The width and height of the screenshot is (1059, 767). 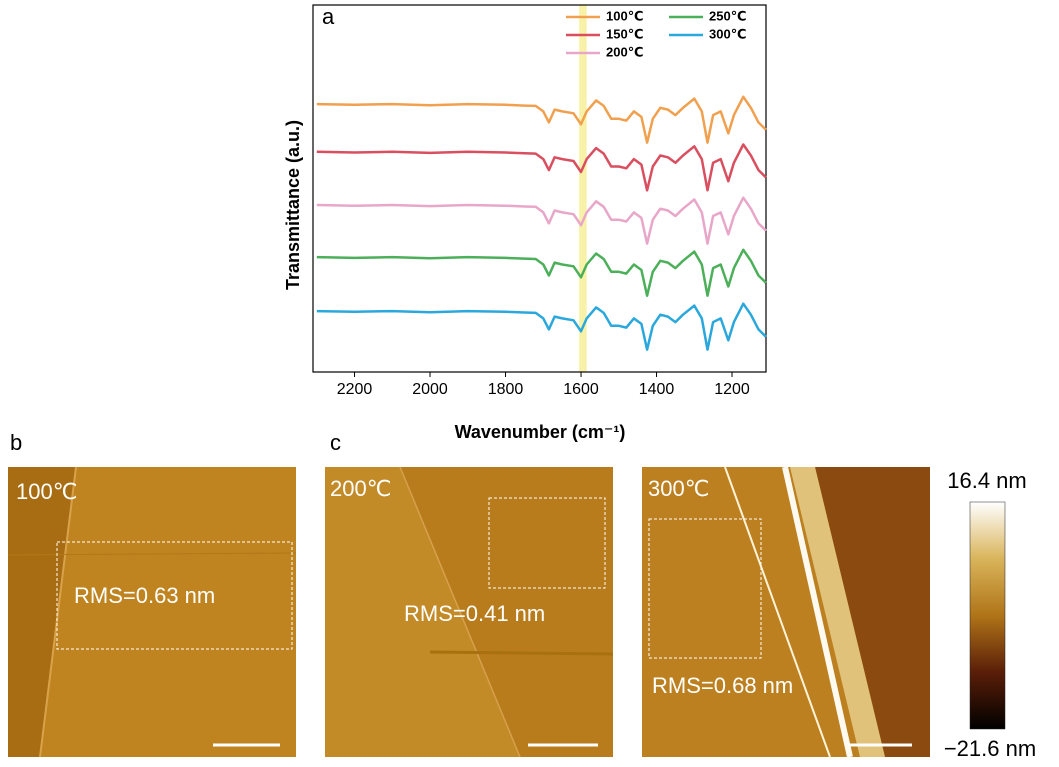 What do you see at coordinates (727, 15) in the screenshot?
I see `legend-label: 250℃` at bounding box center [727, 15].